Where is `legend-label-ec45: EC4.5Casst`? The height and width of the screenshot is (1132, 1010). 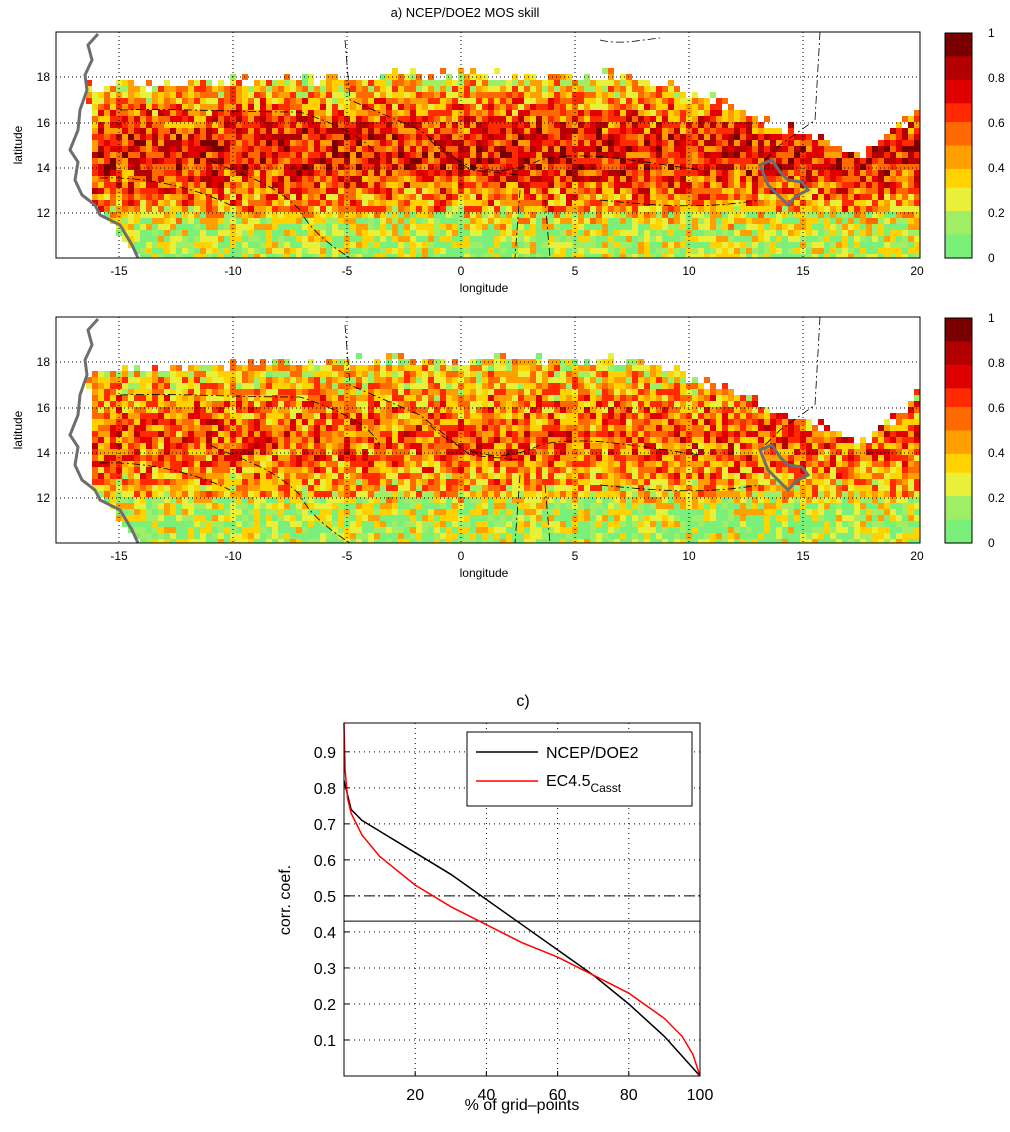
legend-label-ec45: EC4.5Casst is located at coordinates (584, 784).